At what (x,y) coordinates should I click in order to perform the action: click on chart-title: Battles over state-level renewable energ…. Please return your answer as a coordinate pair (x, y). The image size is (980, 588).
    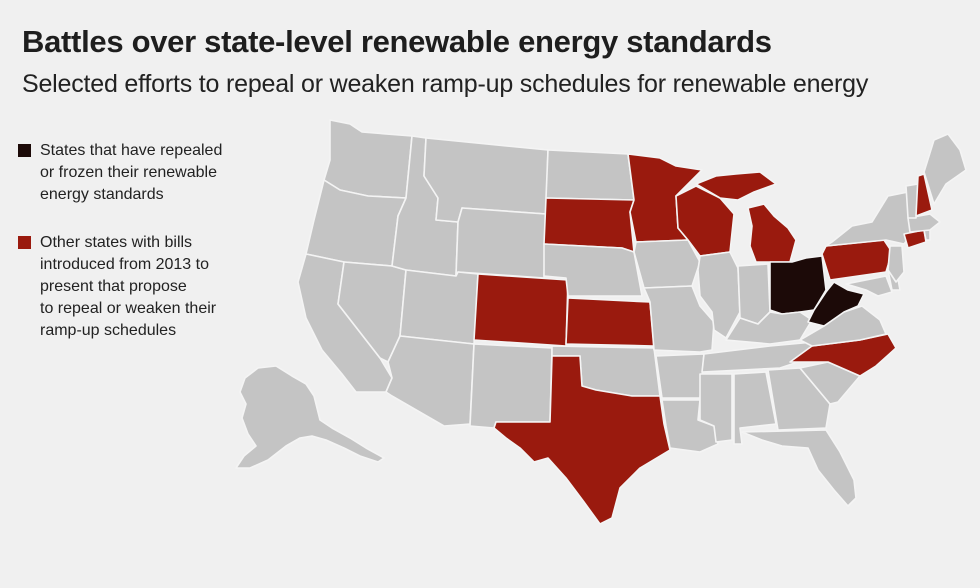
    Looking at the image, I should click on (397, 41).